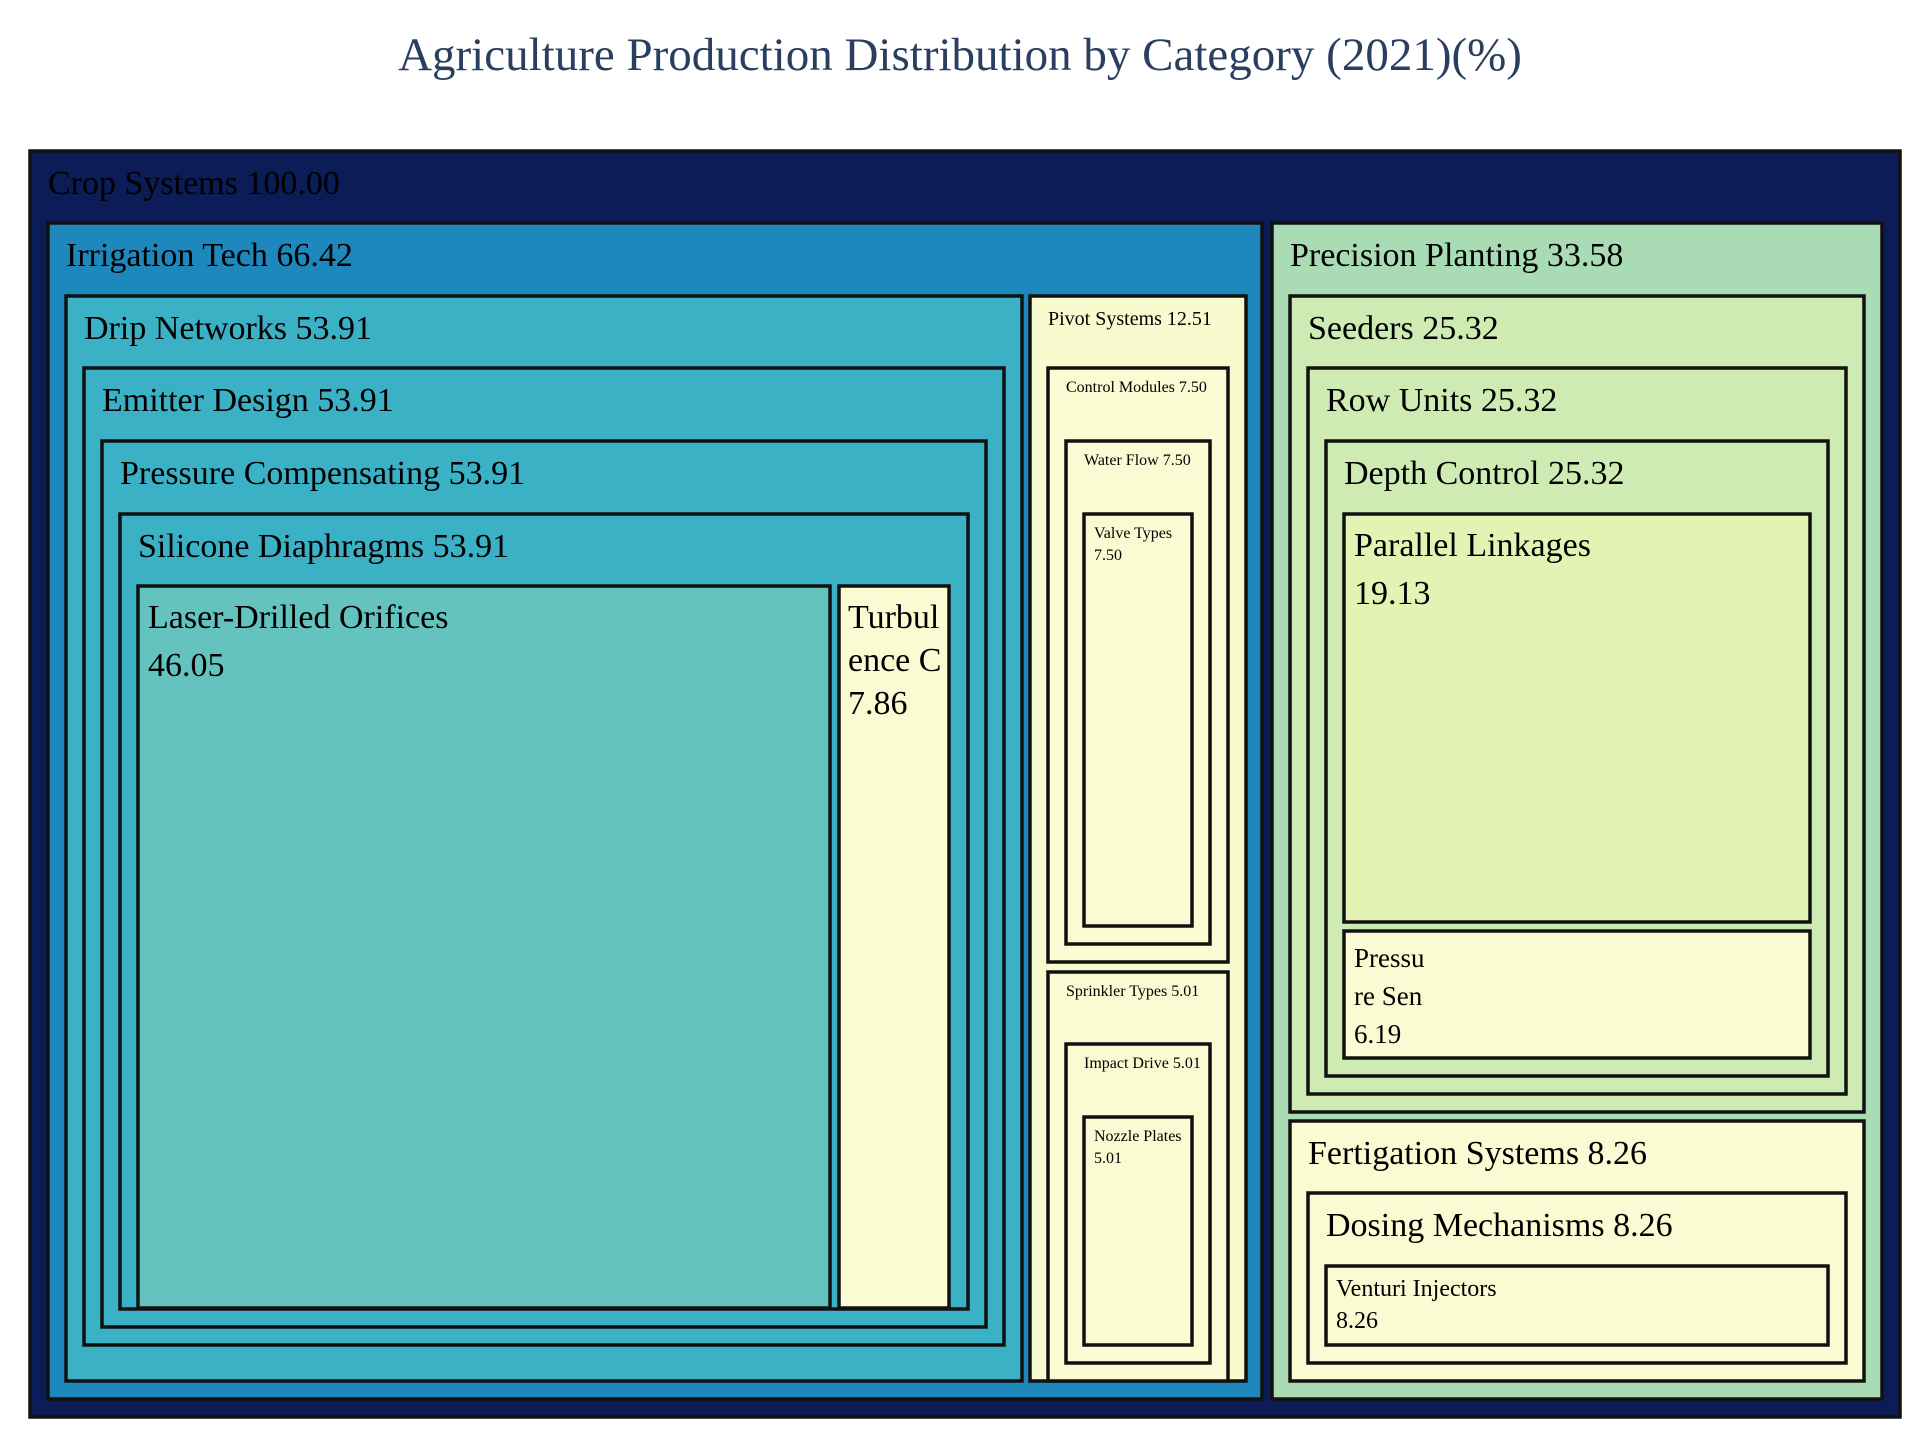  What do you see at coordinates (194, 183) in the screenshot?
I see `treemap-node-crop-systems-label: Crop Systems 100.00` at bounding box center [194, 183].